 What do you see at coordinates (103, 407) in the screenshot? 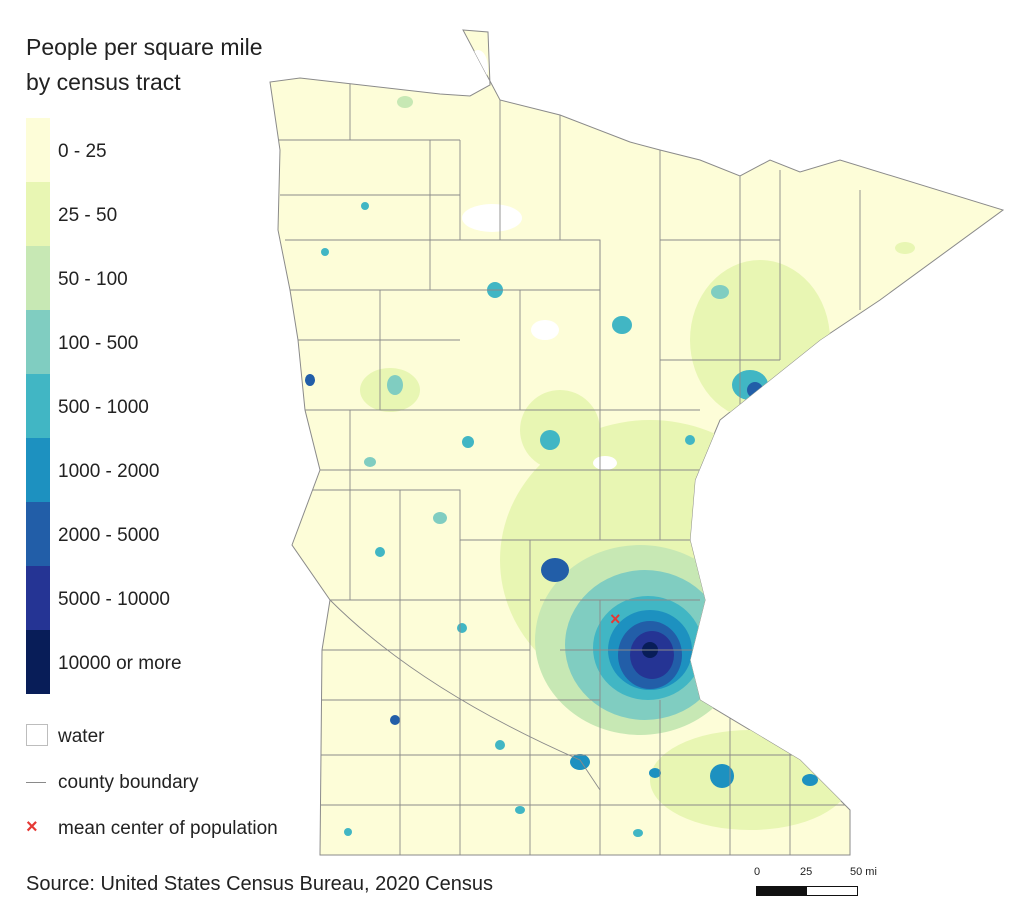
I see `legend-class-label: 500 - 1000` at bounding box center [103, 407].